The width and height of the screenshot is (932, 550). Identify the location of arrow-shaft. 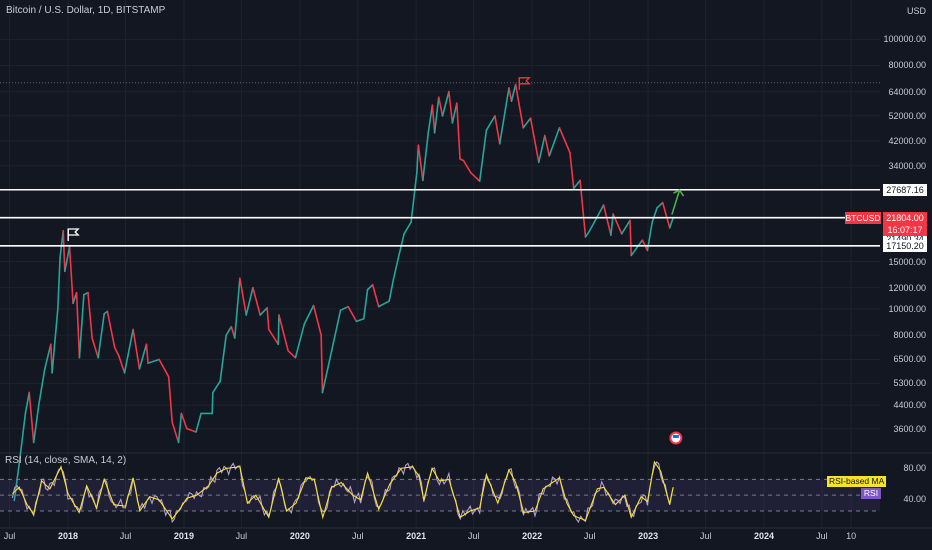
(676, 202).